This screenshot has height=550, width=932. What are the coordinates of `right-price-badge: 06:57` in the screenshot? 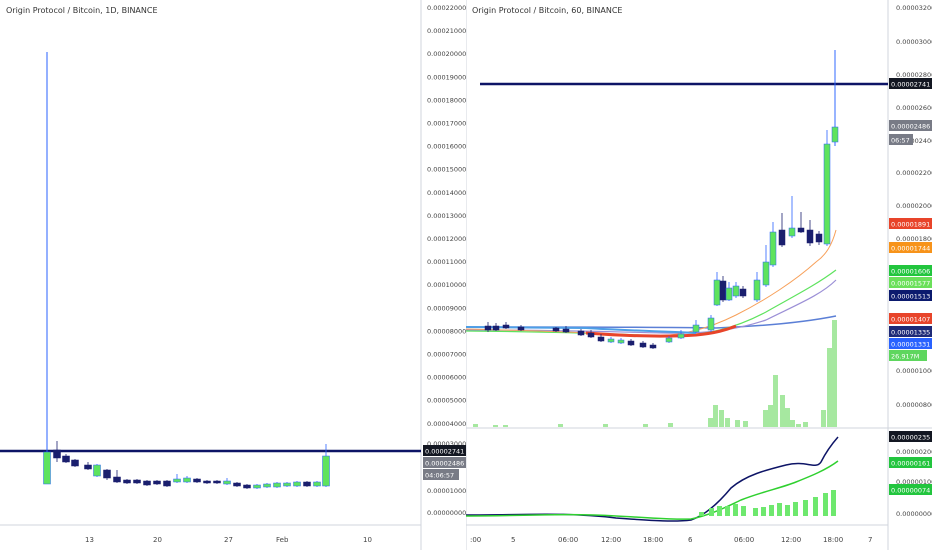 It's located at (900, 141).